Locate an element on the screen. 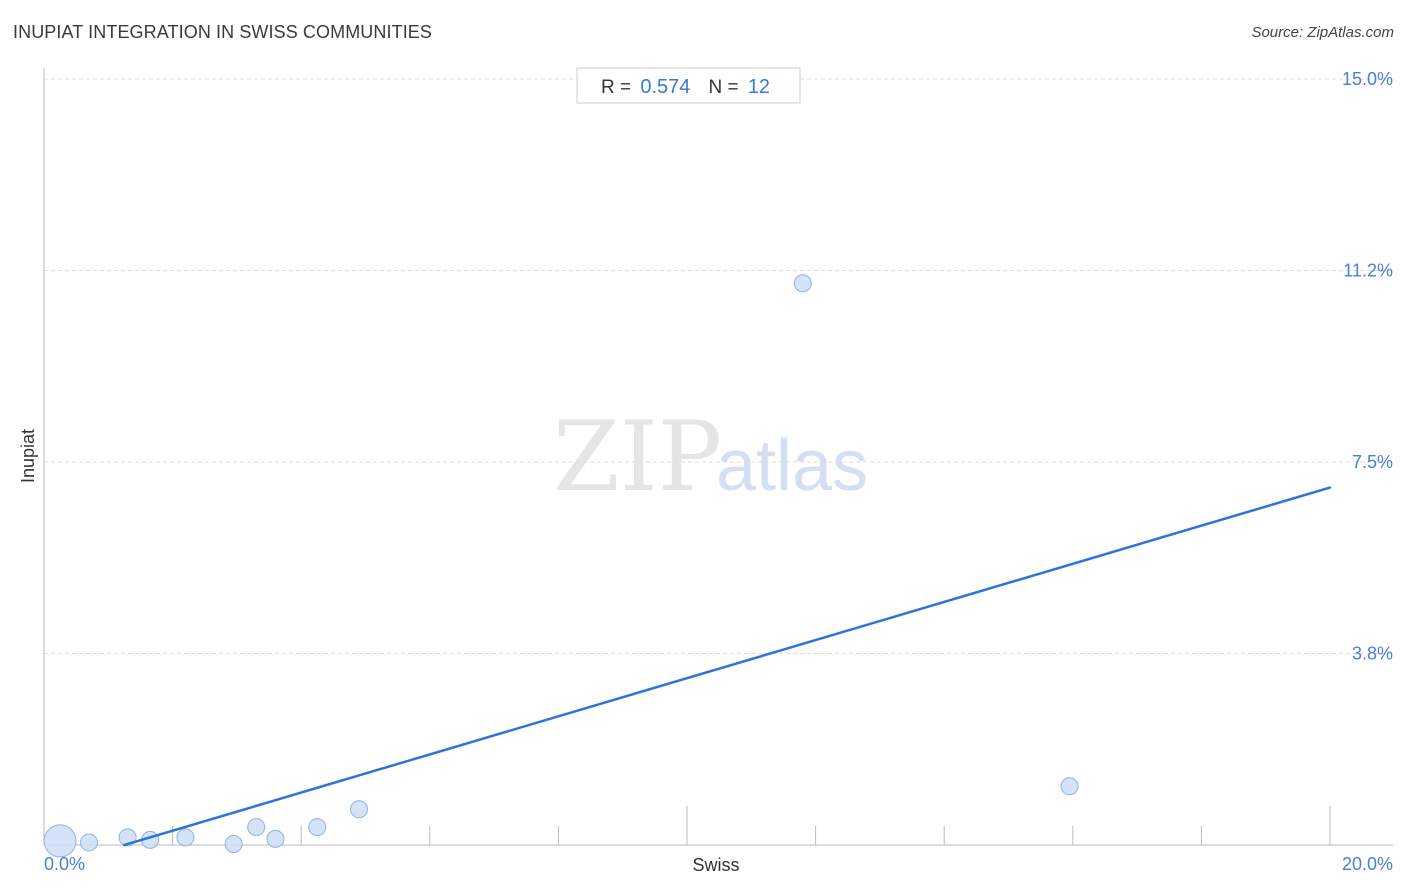  y-tick-labels: 3.8% 7.5% 11.2% 15.0% is located at coordinates (1367, 366).